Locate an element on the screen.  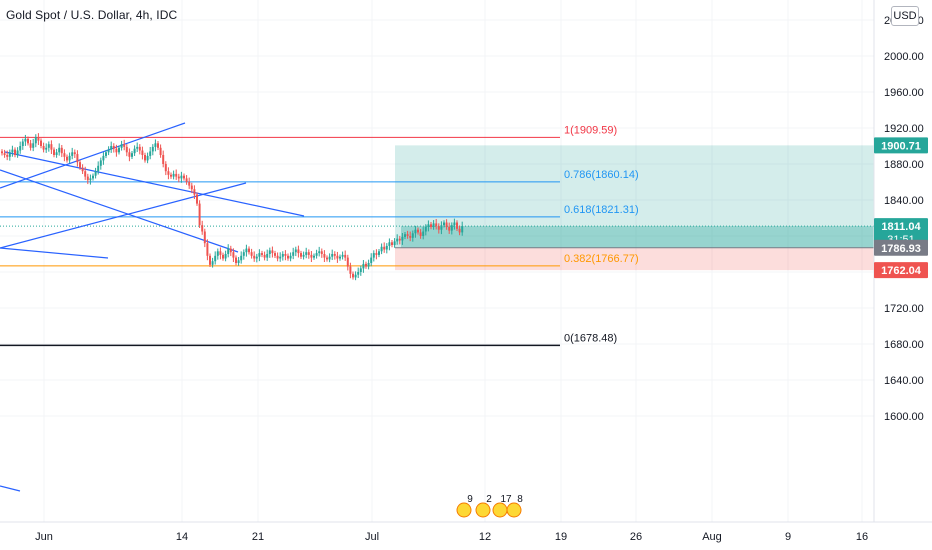
price-tick-label: 1600.00 is located at coordinates (904, 417).